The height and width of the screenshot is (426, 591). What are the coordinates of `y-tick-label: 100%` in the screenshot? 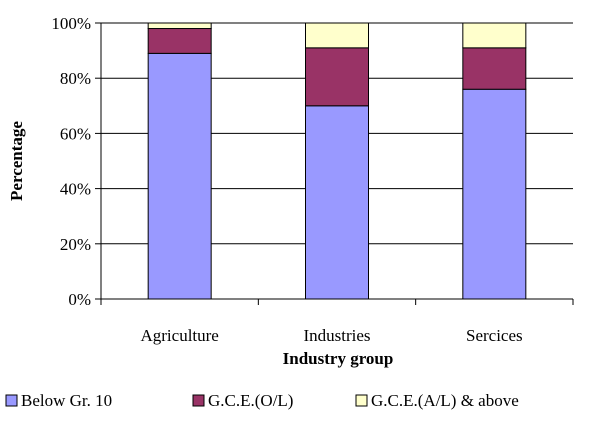 It's located at (71, 23).